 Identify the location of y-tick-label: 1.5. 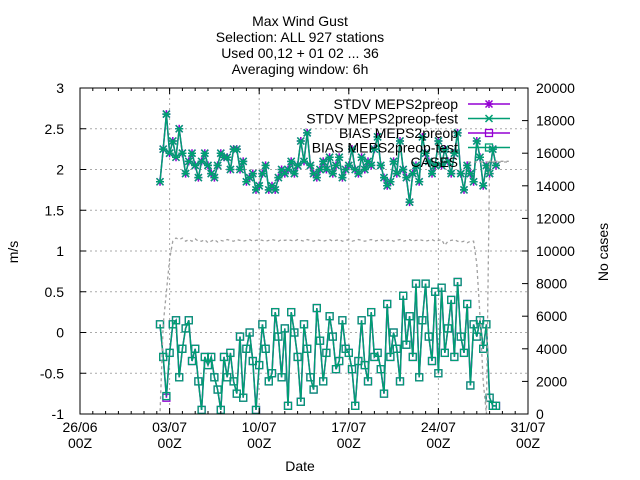
(55, 210).